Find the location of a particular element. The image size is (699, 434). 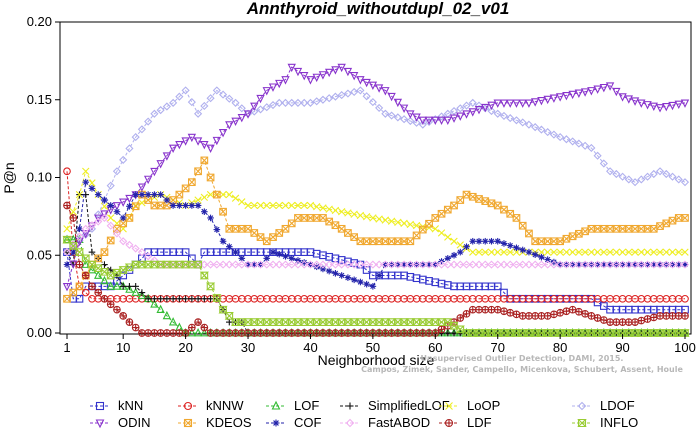

legend-item: LoOP is located at coordinates (469, 405).